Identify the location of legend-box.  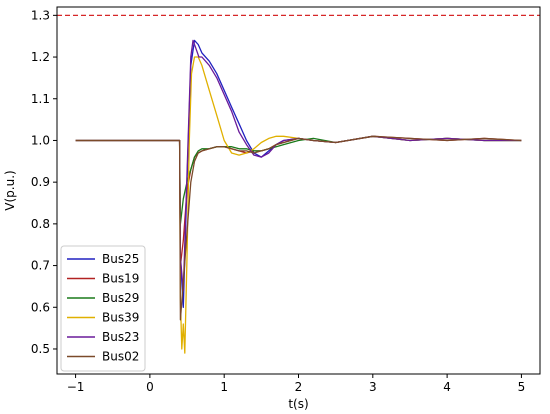
(103, 308).